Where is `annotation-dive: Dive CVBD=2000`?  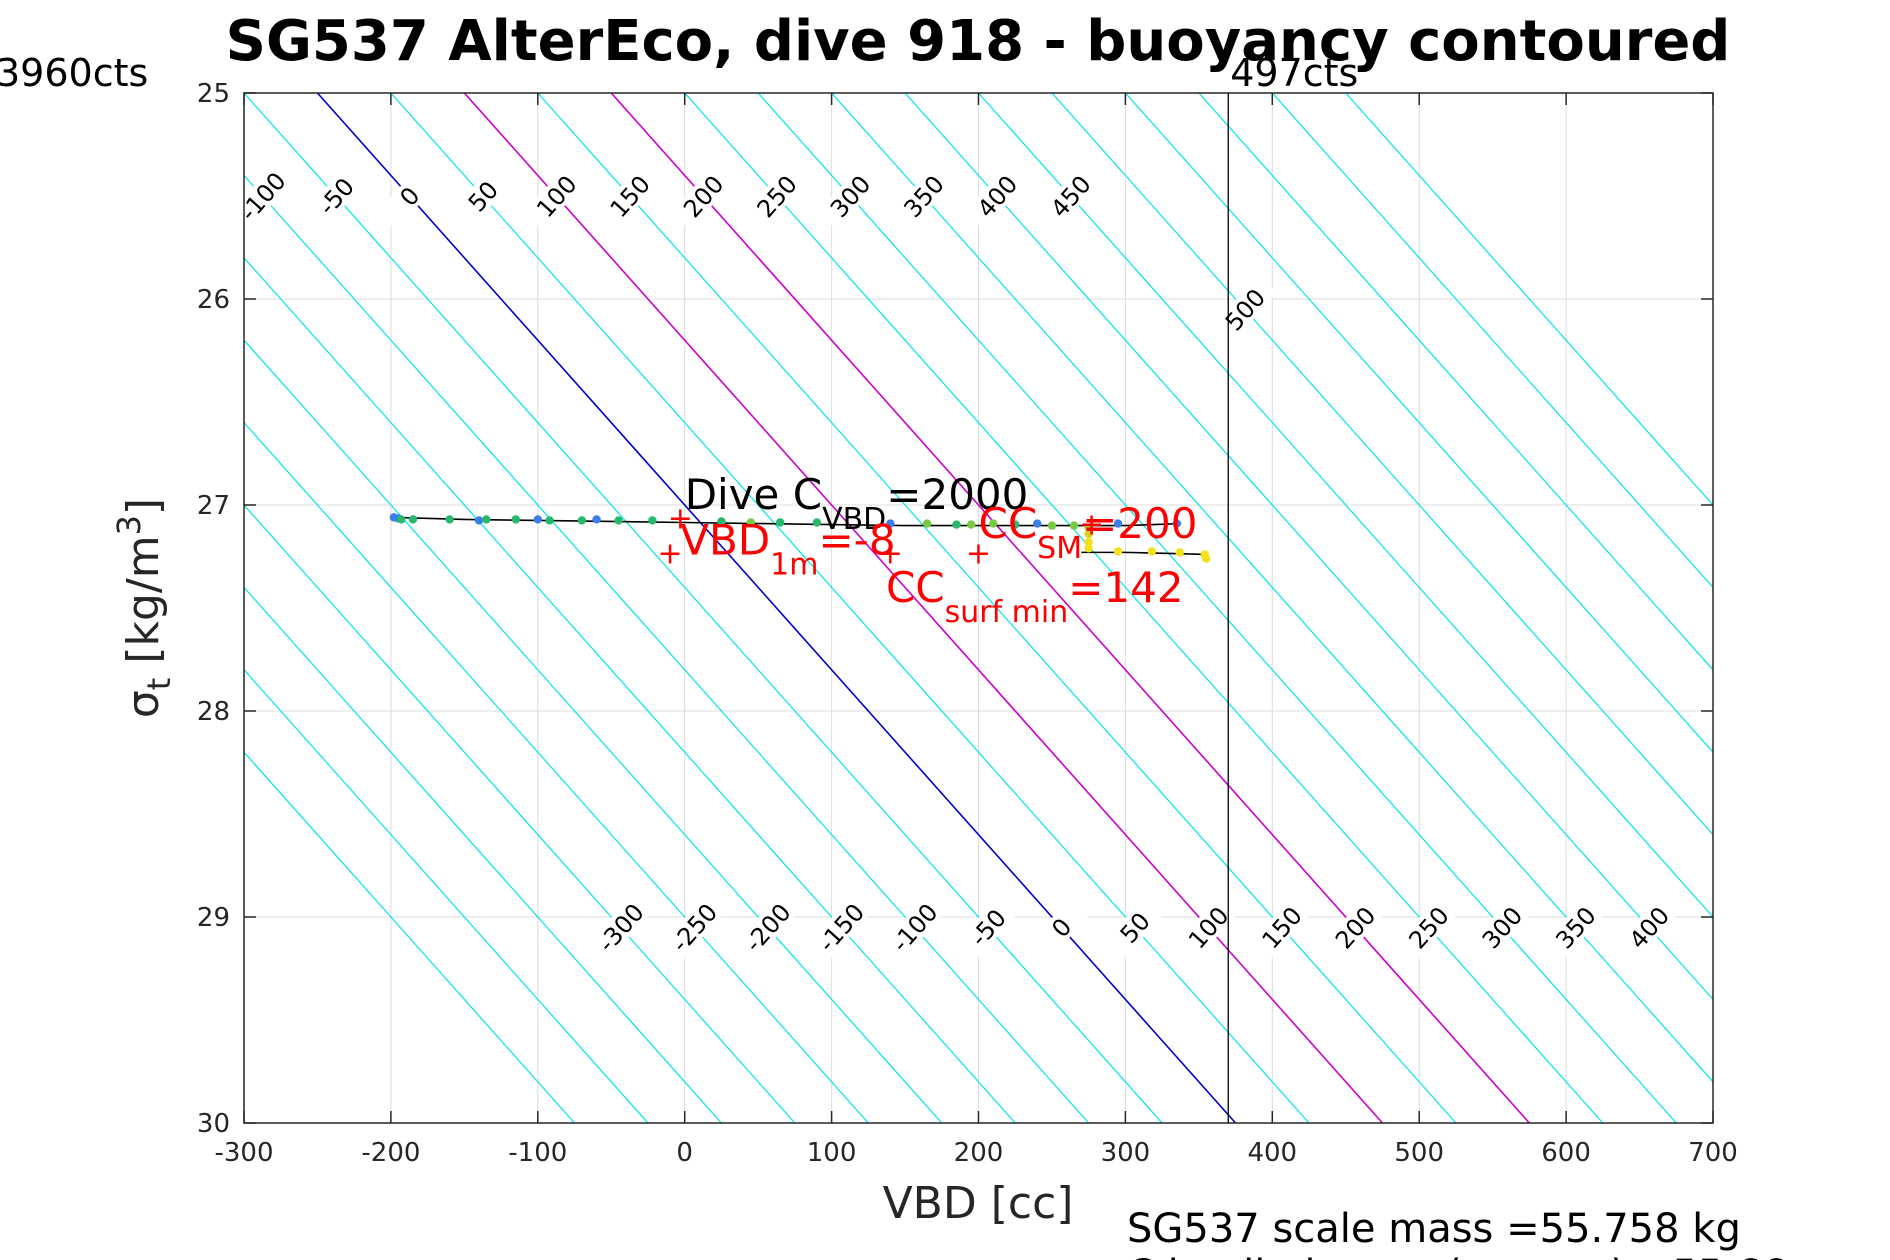 annotation-dive: Dive CVBD=2000 is located at coordinates (857, 503).